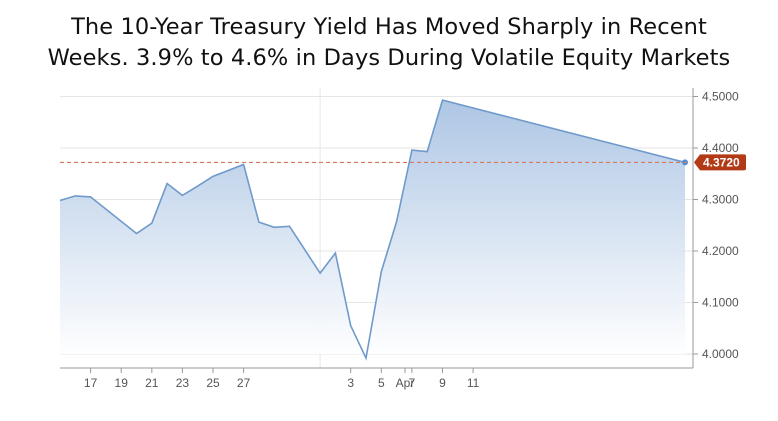 Image resolution: width=778 pixels, height=421 pixels. What do you see at coordinates (720, 148) in the screenshot?
I see `y-tick-label: 4.4000` at bounding box center [720, 148].